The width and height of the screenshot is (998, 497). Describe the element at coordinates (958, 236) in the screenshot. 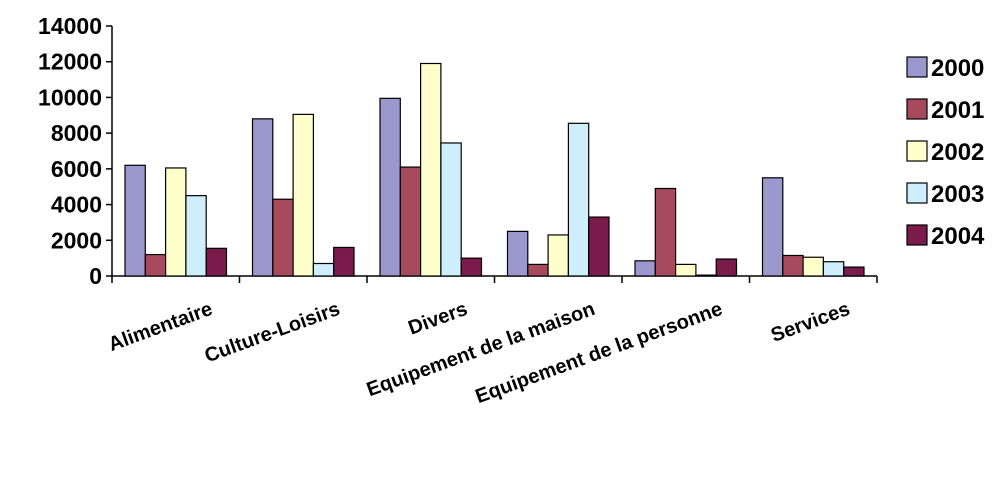

I see `legend-label-2004: 2004` at that location.